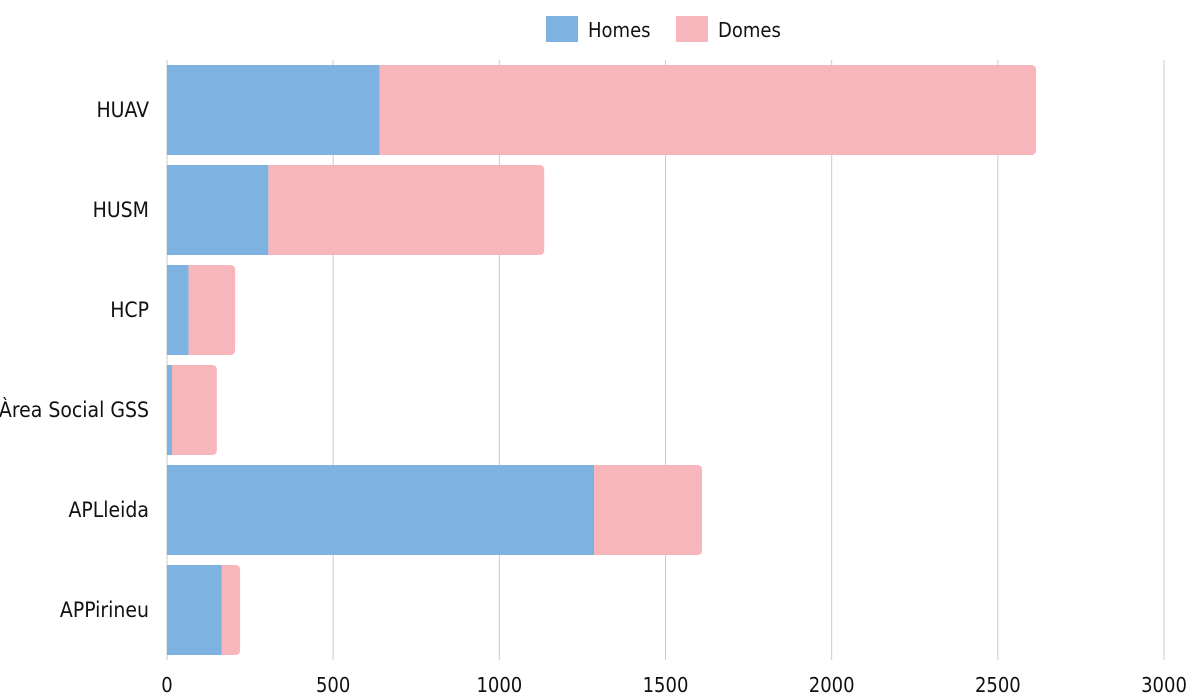 This screenshot has height=696, width=1192. Describe the element at coordinates (663, 29) in the screenshot. I see `legend: Homes Domes` at that location.